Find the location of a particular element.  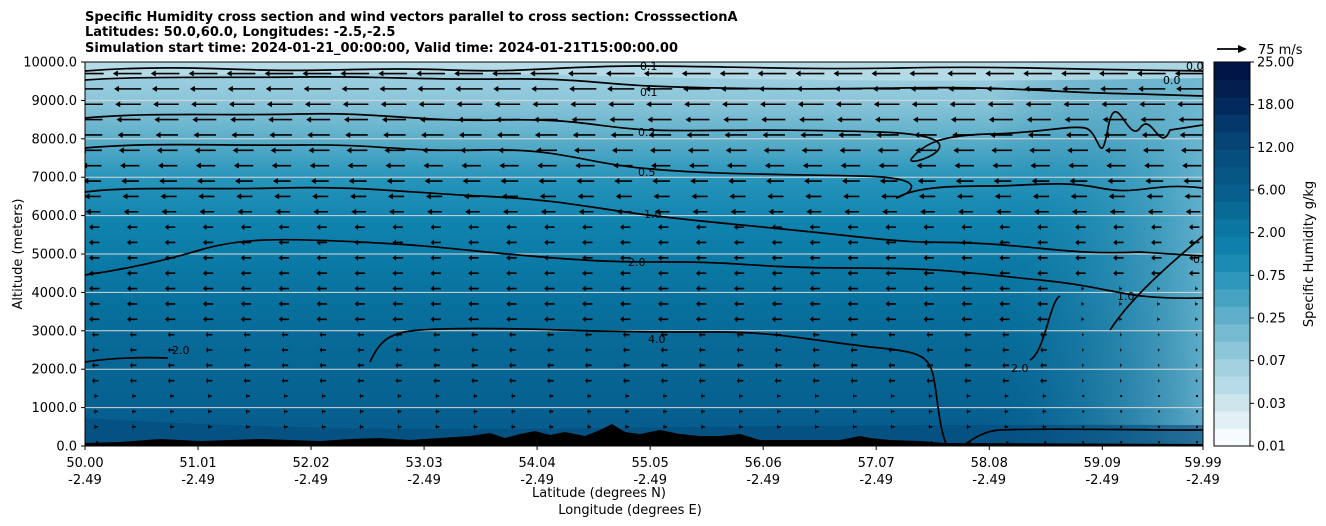

contour-label-0.1-upper: 0.1 is located at coordinates (649, 66).